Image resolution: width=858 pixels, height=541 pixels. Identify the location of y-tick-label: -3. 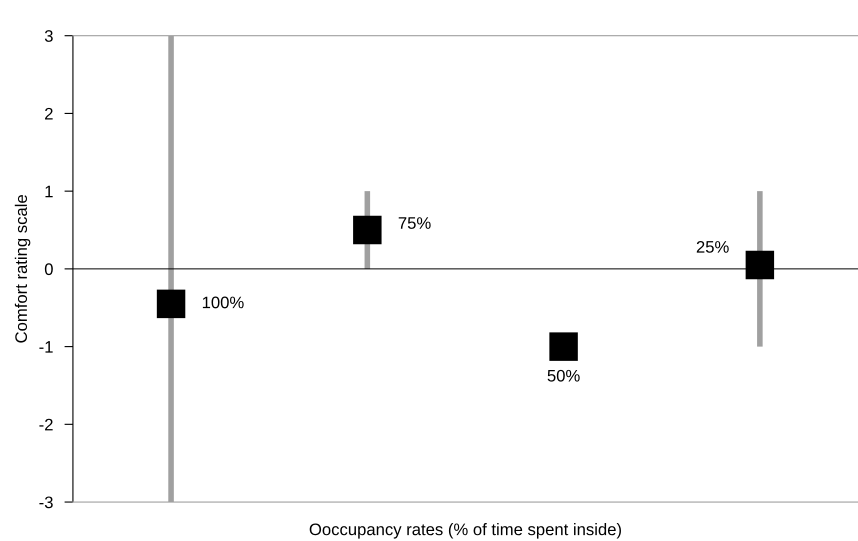
(46, 502).